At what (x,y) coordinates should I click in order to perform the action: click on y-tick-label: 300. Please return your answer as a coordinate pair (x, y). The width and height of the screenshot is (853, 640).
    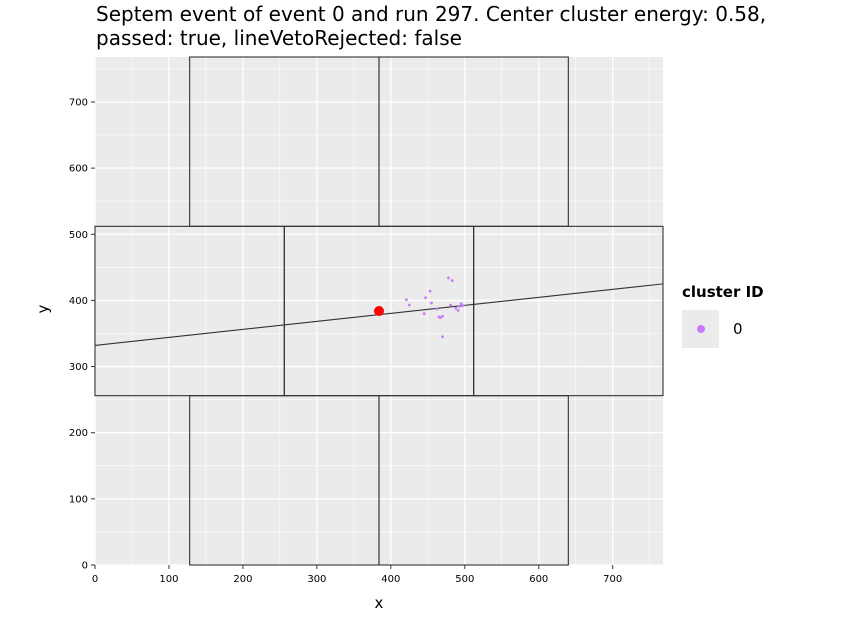
    Looking at the image, I should click on (78, 367).